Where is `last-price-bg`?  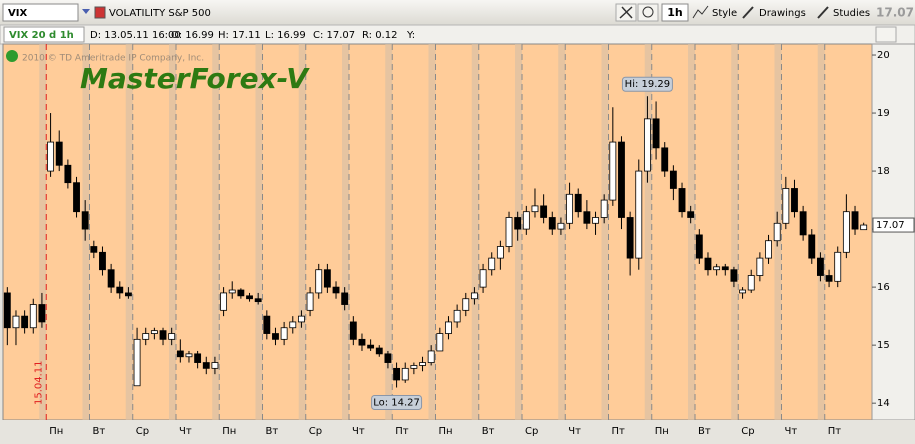
last-price-bg is located at coordinates (893, 225).